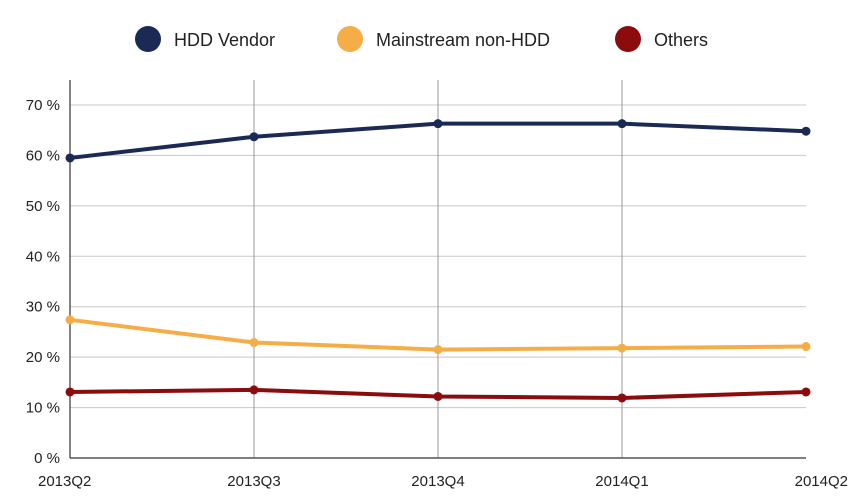  What do you see at coordinates (43, 282) in the screenshot?
I see `y-axis-ticks: 0 % 10 % 20 % 30 % 40 % 50 % 60 % 70 %` at bounding box center [43, 282].